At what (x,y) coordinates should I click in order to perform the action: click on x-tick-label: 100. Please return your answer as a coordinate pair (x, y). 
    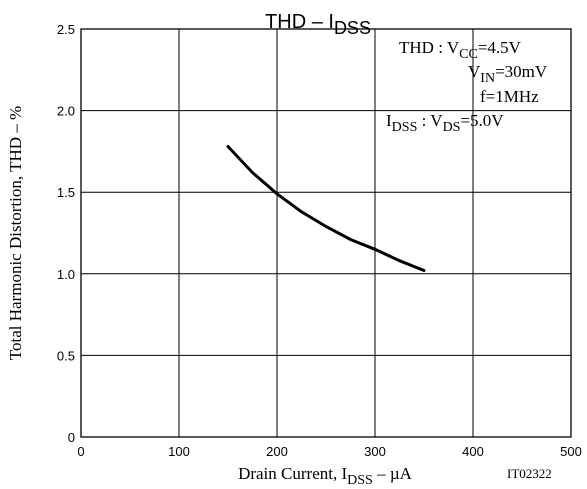
    Looking at the image, I should click on (179, 451).